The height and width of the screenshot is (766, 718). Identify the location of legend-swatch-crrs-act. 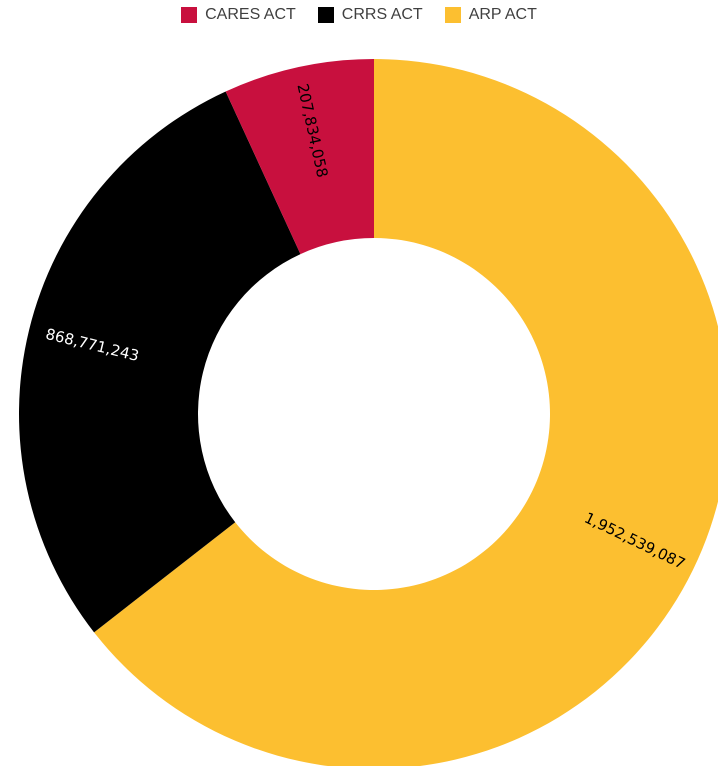
(325, 15).